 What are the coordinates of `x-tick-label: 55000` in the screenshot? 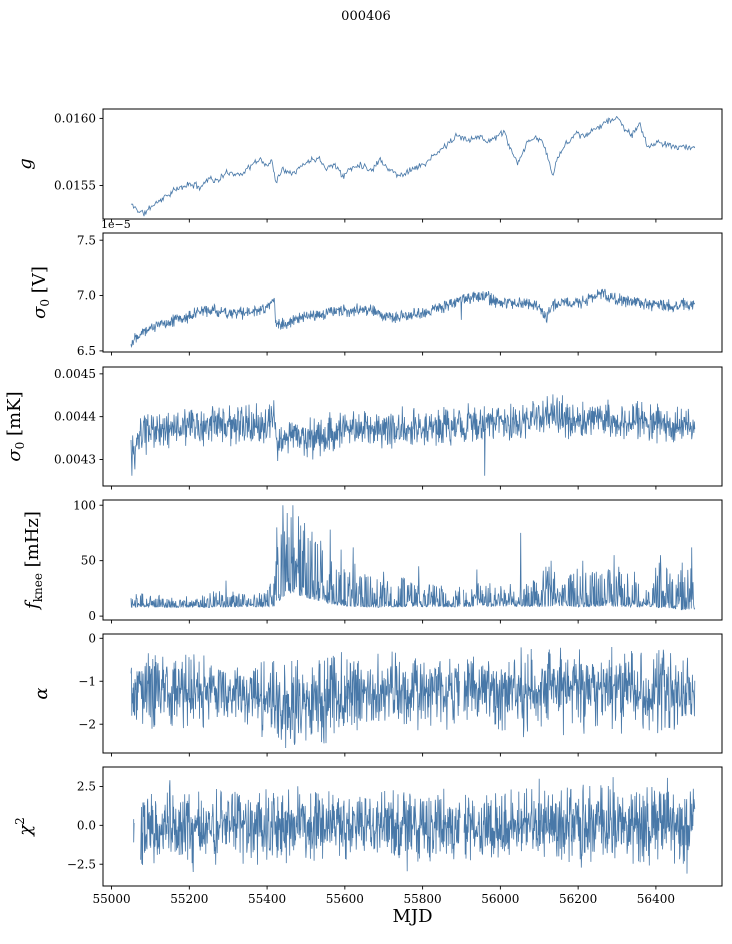 It's located at (111, 899).